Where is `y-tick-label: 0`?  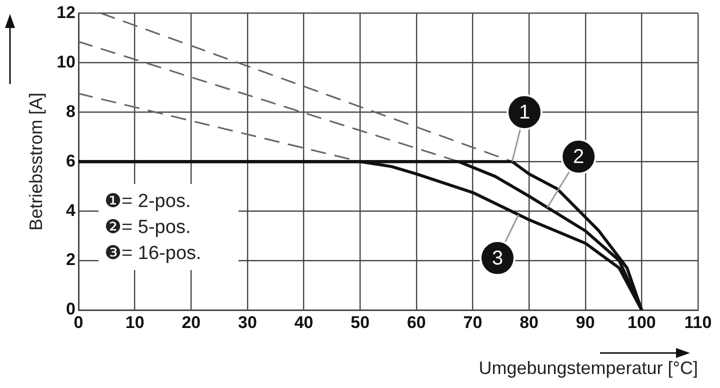 y-tick-label: 0 is located at coordinates (71, 309).